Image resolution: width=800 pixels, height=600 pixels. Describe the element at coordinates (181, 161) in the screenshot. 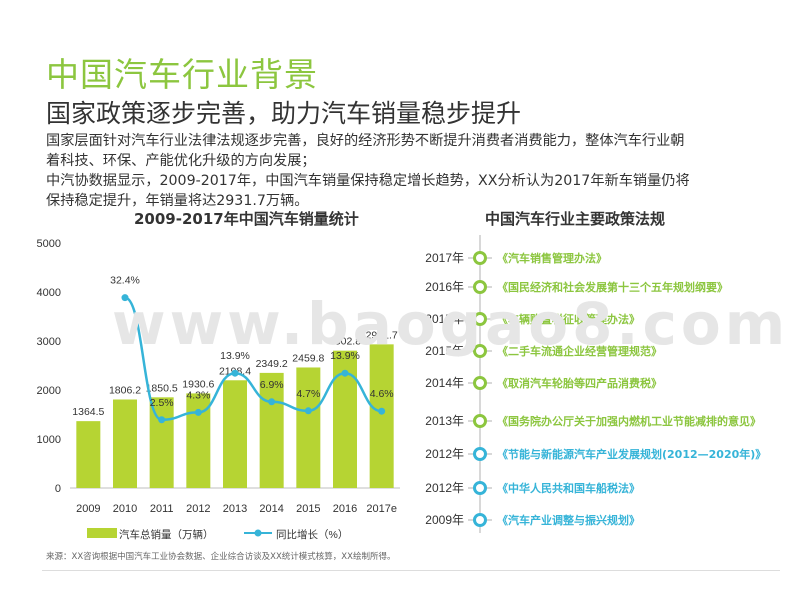

I see `intro-line-2: 着科技、环保、产能优化升级的方向发展；` at that location.